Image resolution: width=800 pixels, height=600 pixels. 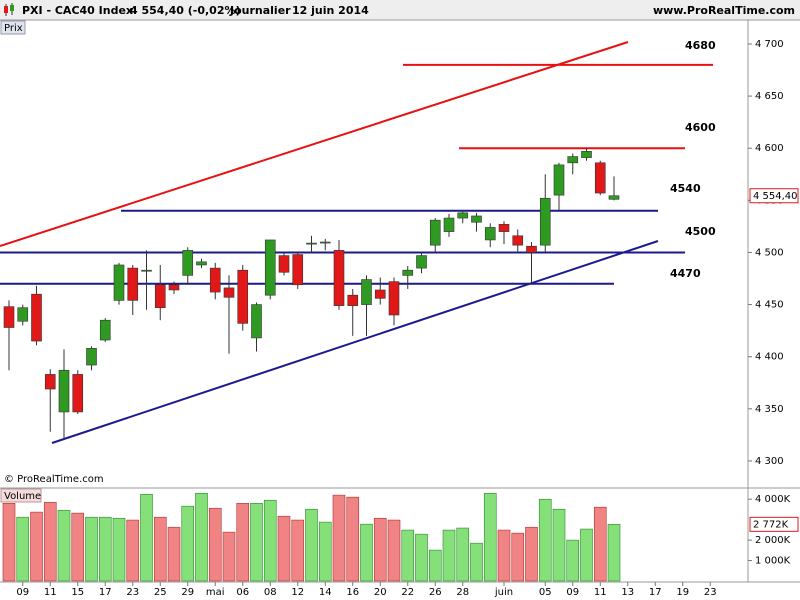 What do you see at coordinates (503, 592) in the screenshot?
I see `x-tick-label: juin` at bounding box center [503, 592].